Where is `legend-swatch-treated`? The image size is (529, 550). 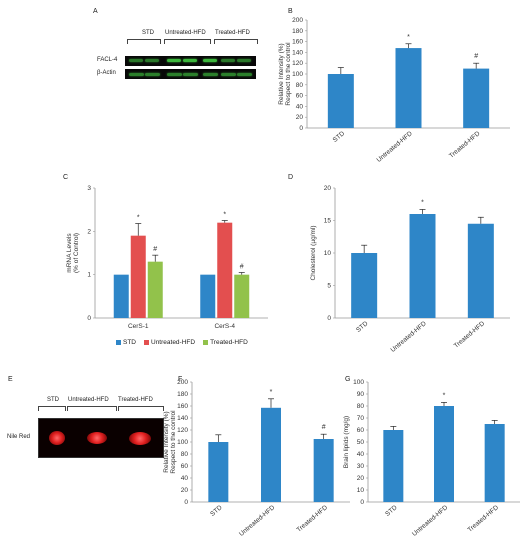 legend-swatch-treated is located at coordinates (206, 342).